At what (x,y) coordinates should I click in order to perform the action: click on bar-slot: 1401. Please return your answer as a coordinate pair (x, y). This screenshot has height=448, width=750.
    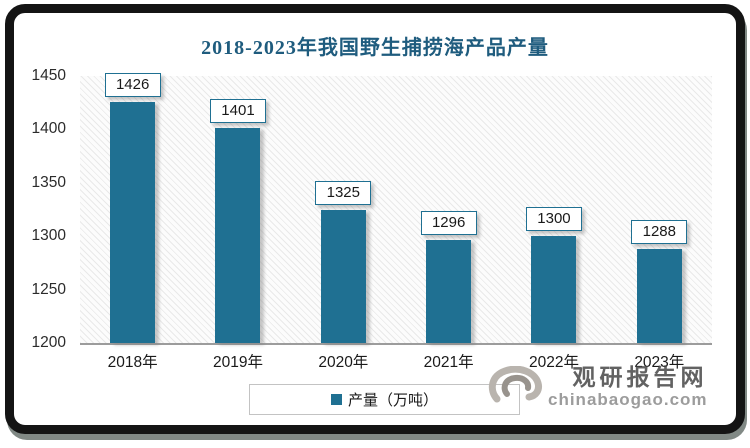
    Looking at the image, I should click on (237, 209).